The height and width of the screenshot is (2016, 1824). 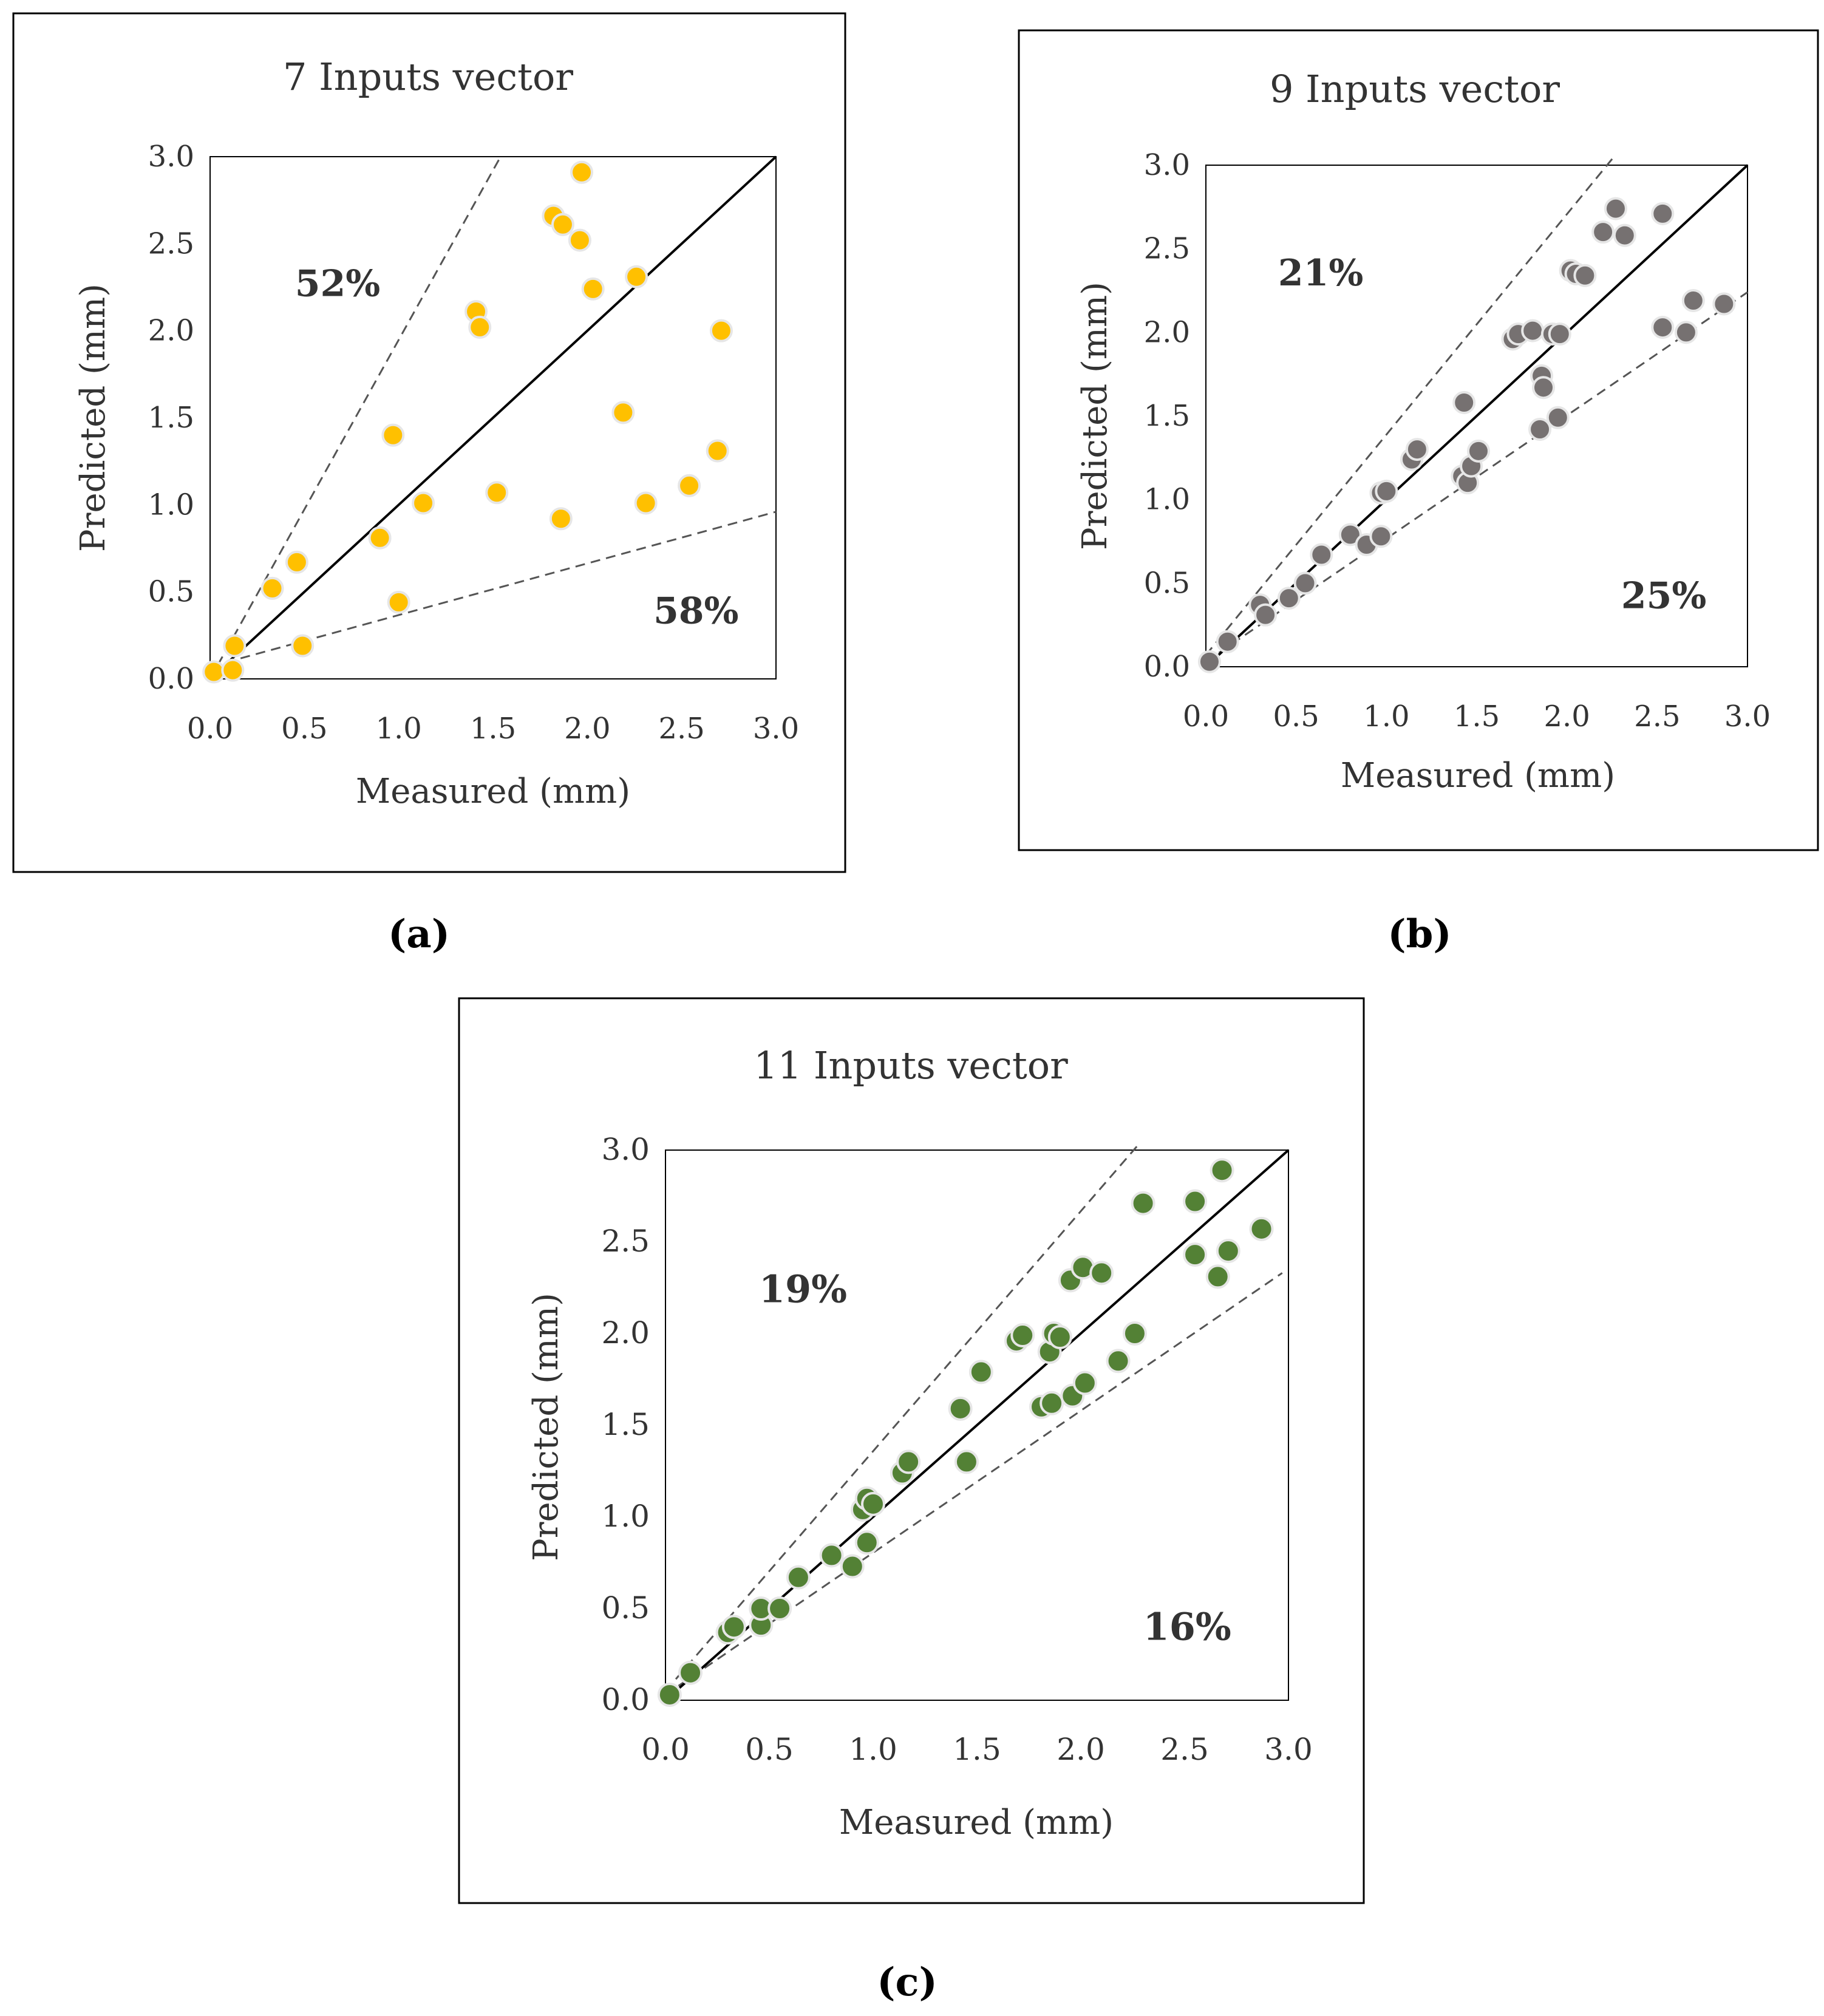 I want to click on panel-c-plot-area, so click(x=977, y=1425).